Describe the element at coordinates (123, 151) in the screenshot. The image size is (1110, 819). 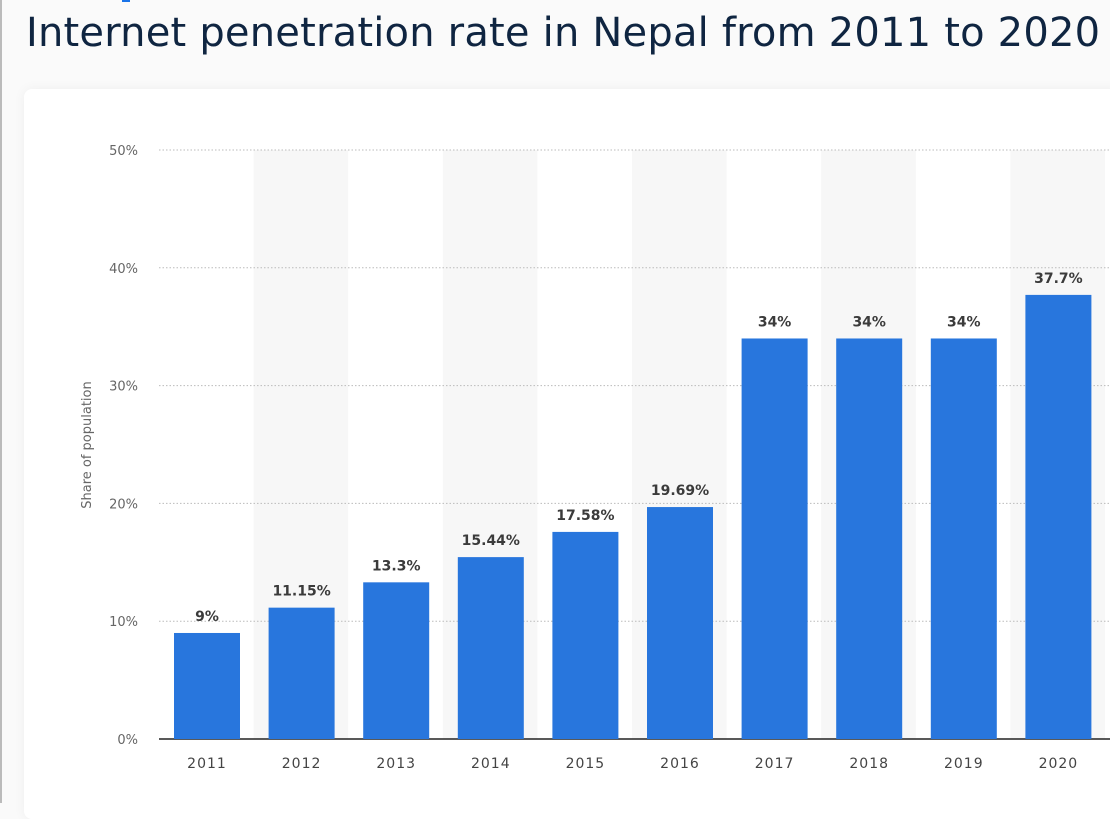
I see `y-tick-label: 50%` at that location.